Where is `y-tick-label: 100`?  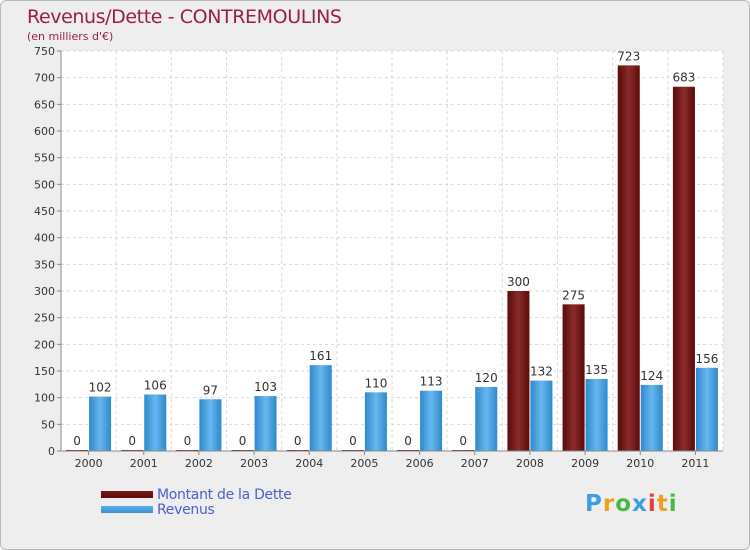
y-tick-label: 100 is located at coordinates (44, 398).